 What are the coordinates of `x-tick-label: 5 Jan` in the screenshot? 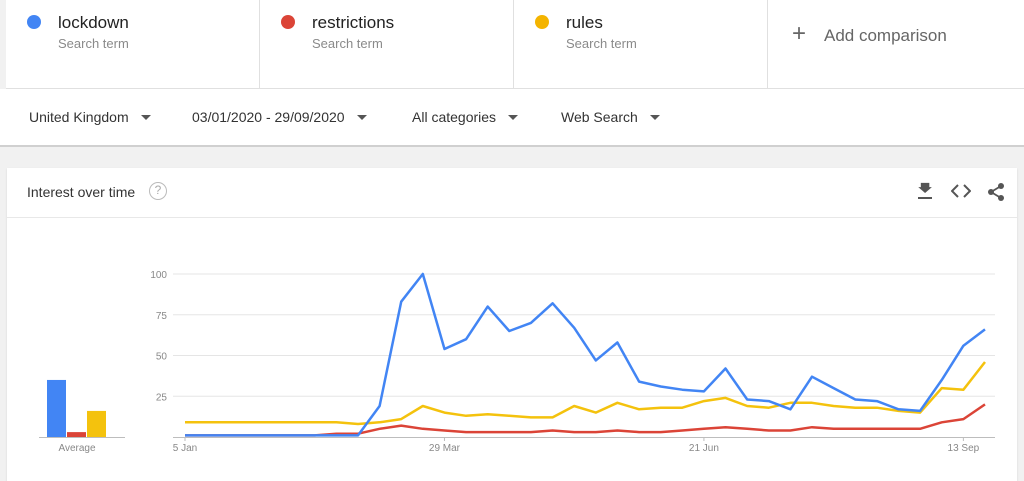 It's located at (185, 448).